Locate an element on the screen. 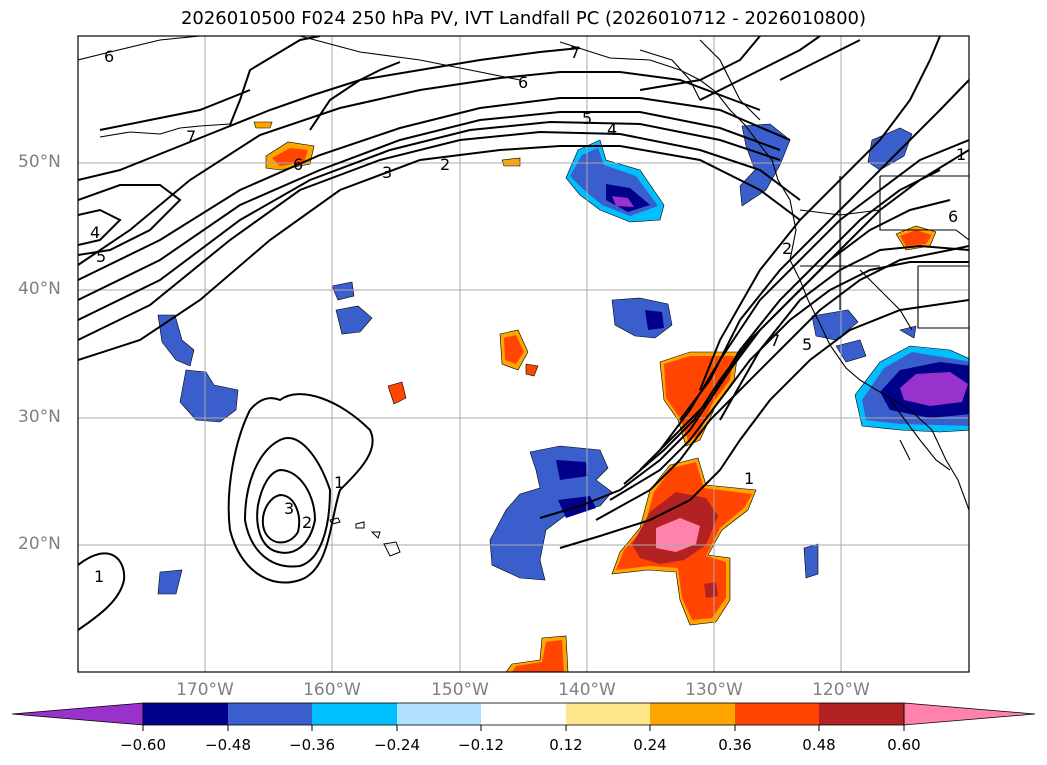  colorbar-tick-label: −0.48 is located at coordinates (228, 745).